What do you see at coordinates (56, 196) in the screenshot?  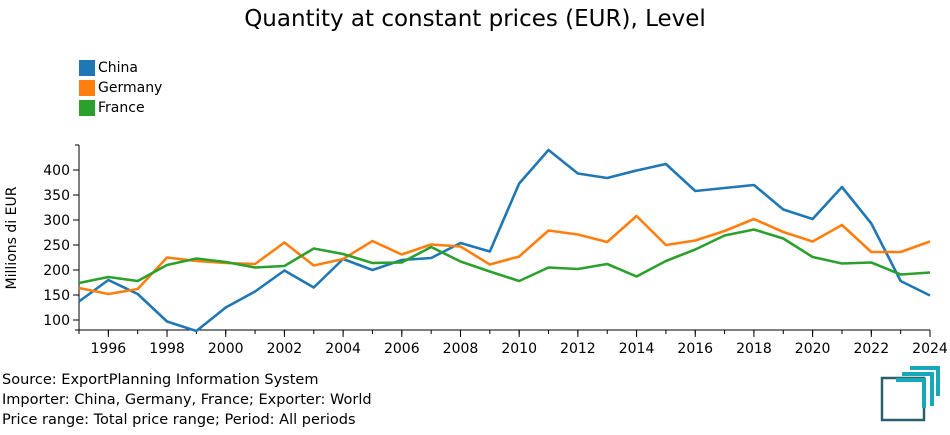 I see `y-tick-label: 350` at bounding box center [56, 196].